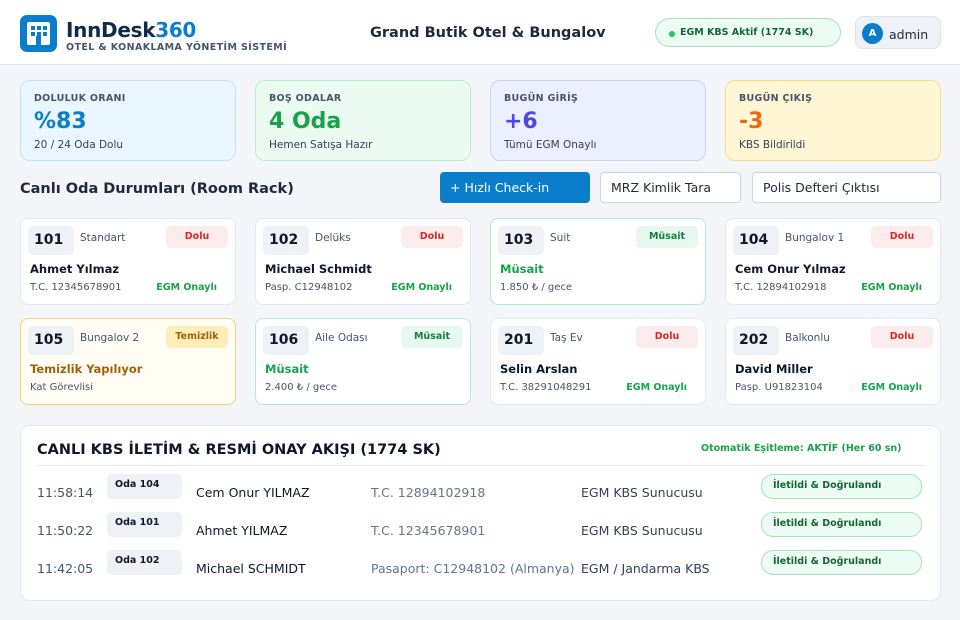 The width and height of the screenshot is (960, 620). What do you see at coordinates (86, 369) in the screenshot?
I see `room-activity: Temizlik Yapılıyor` at bounding box center [86, 369].